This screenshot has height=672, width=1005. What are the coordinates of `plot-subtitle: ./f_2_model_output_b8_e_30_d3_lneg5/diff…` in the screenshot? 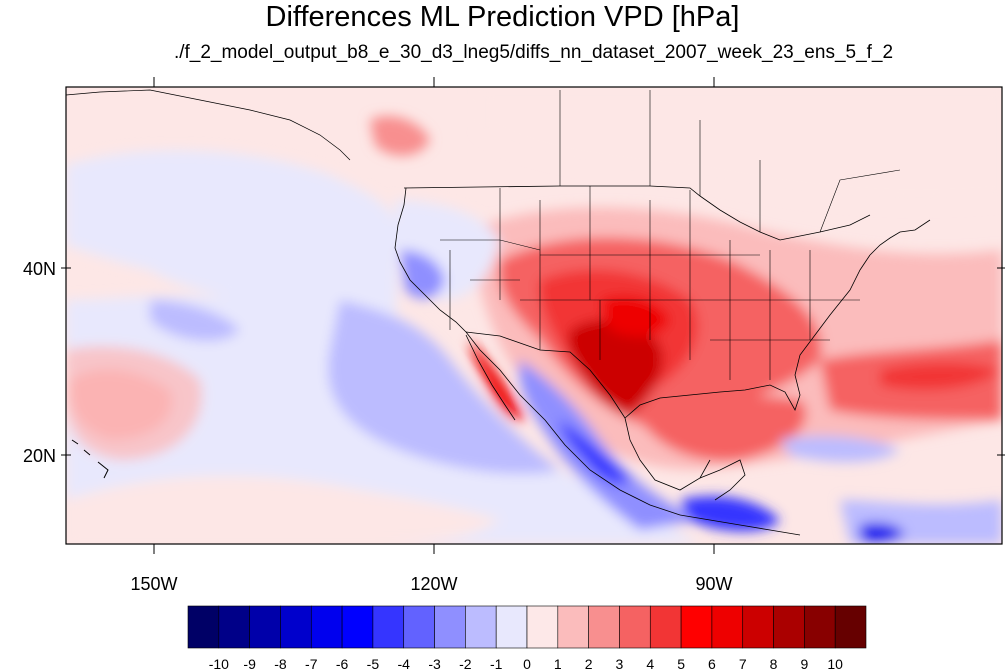 It's located at (533, 52).